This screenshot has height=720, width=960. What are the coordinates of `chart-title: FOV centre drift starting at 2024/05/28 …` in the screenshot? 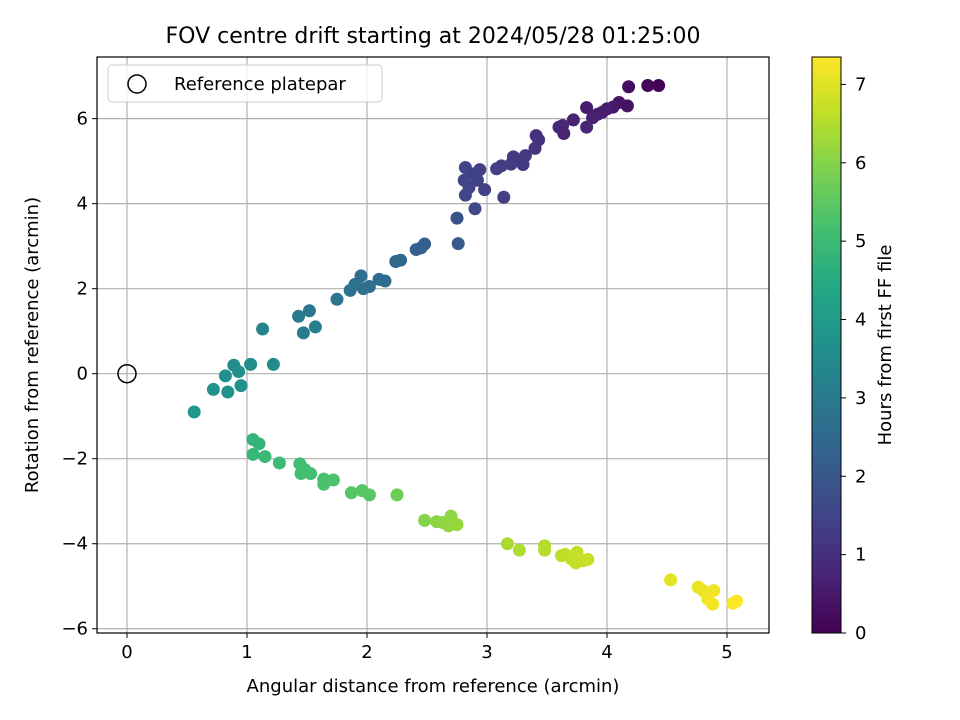 It's located at (433, 36).